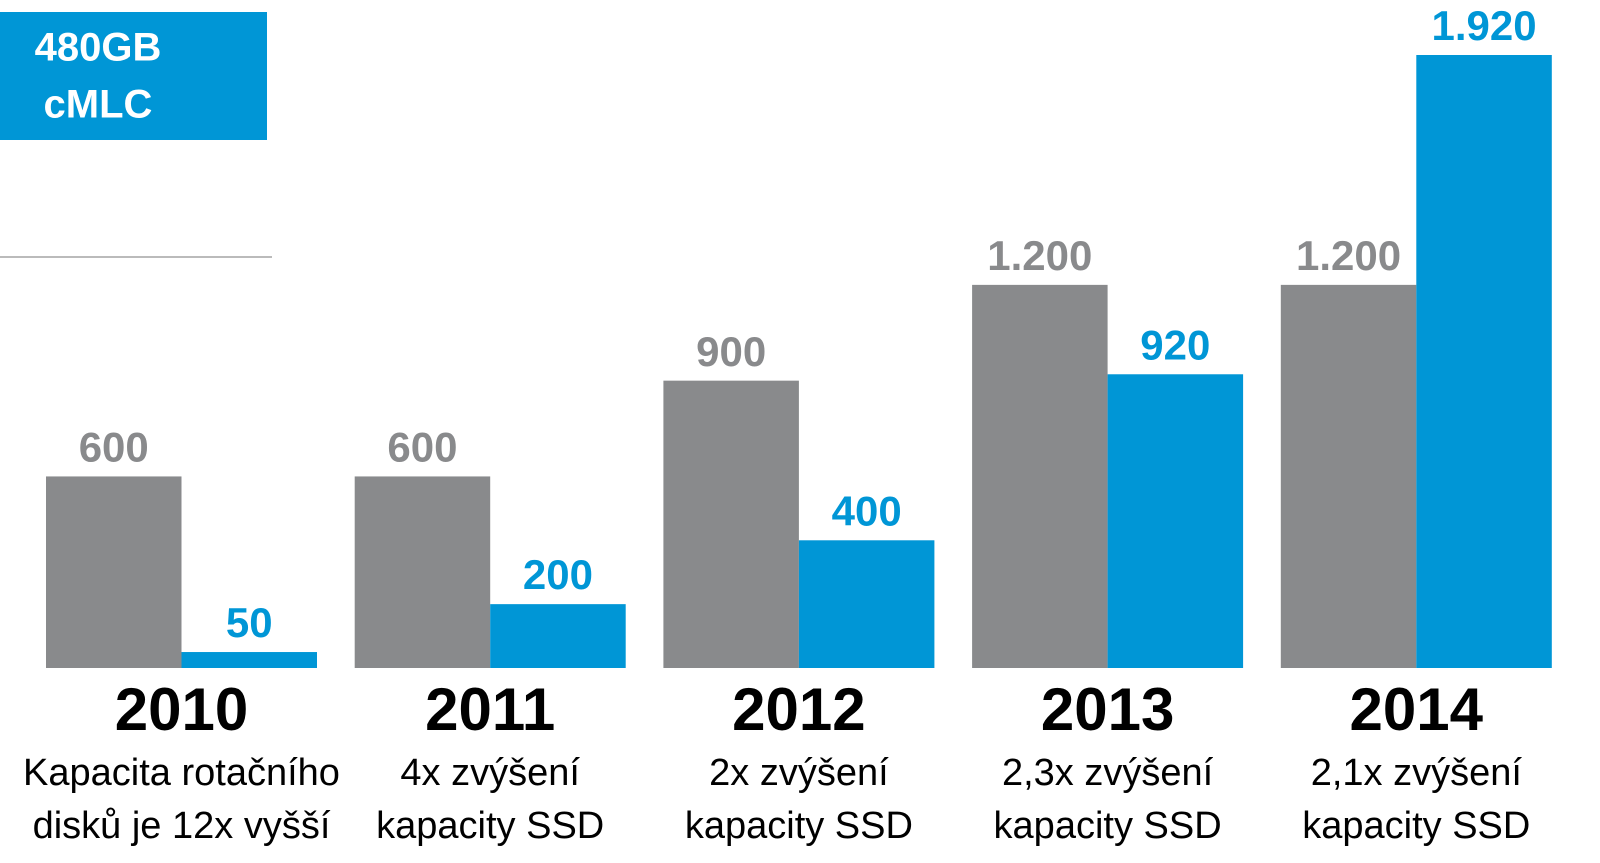 The height and width of the screenshot is (863, 1600). I want to click on value-label: 50, so click(249, 622).